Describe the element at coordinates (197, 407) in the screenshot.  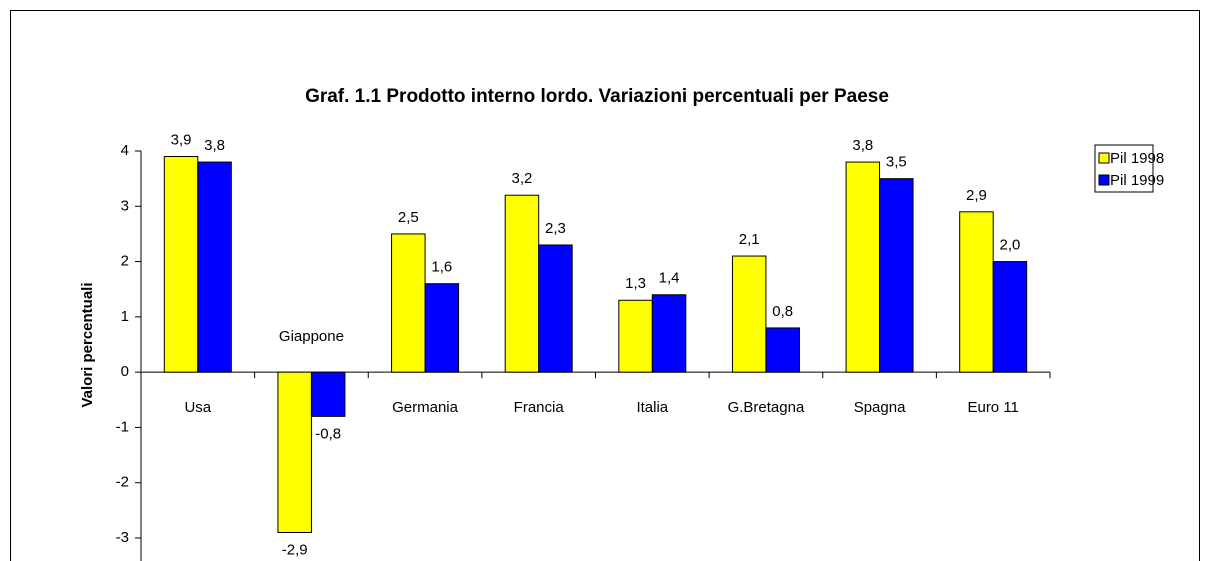
I see `x-tick-label: Usa` at that location.